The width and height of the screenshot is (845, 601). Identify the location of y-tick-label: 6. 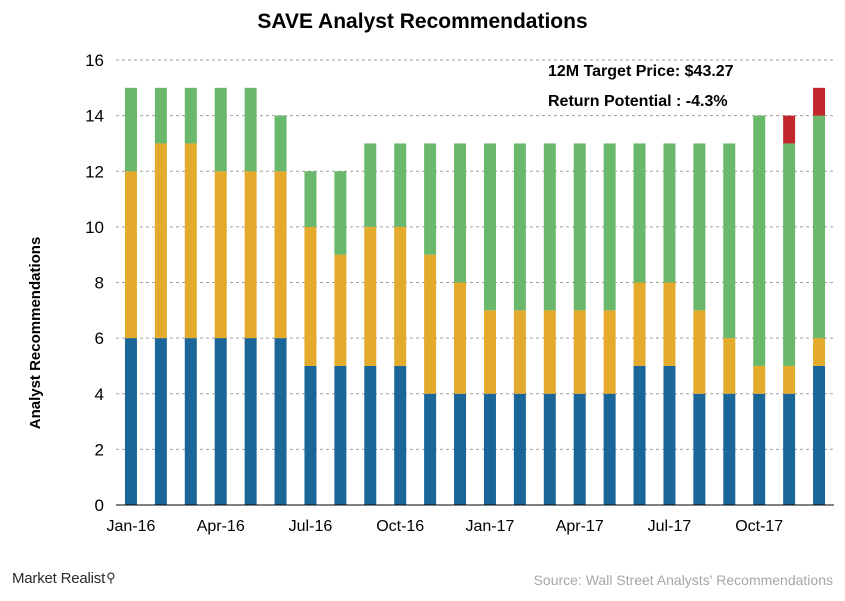
(99, 338).